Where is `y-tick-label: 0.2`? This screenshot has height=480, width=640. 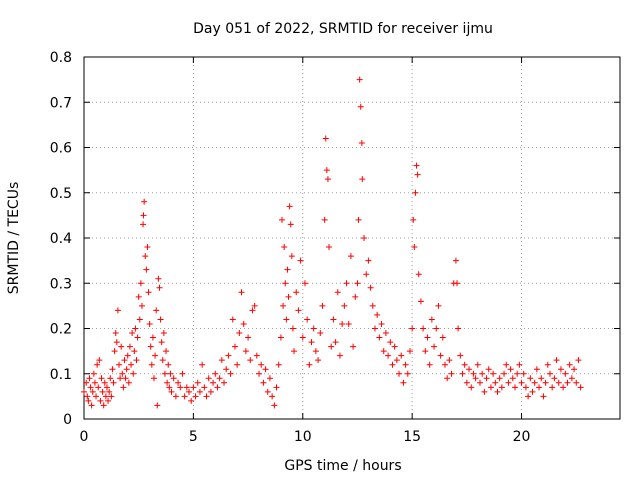 y-tick-label: 0.2 is located at coordinates (61, 330).